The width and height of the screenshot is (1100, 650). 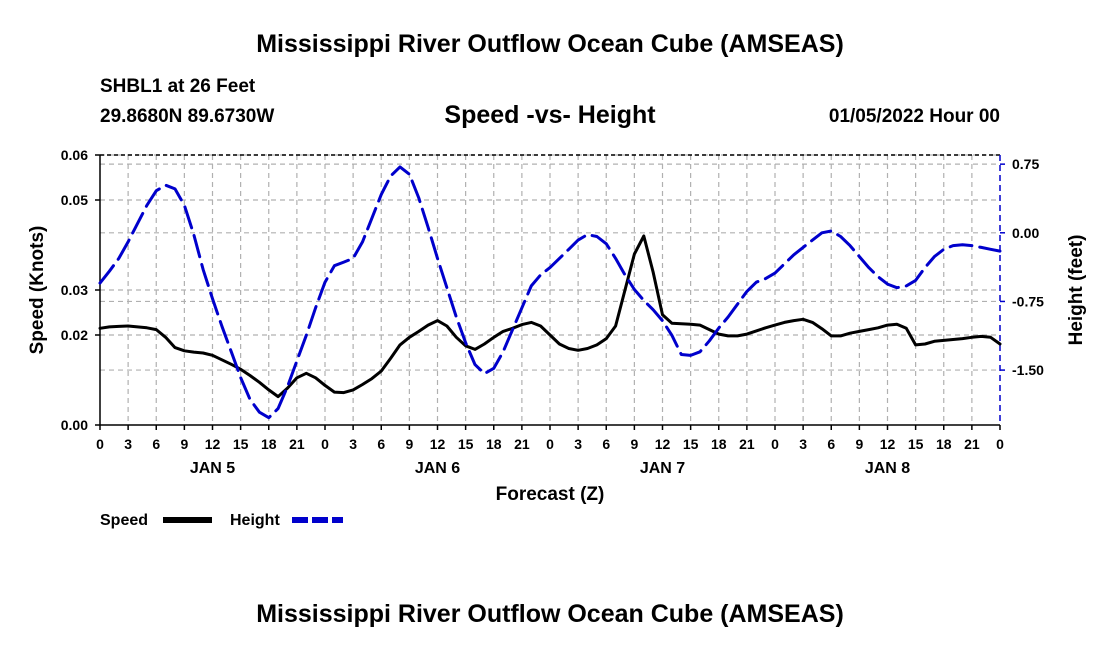 I want to click on station-label: SHBL1 at 26 Feet, so click(x=178, y=86).